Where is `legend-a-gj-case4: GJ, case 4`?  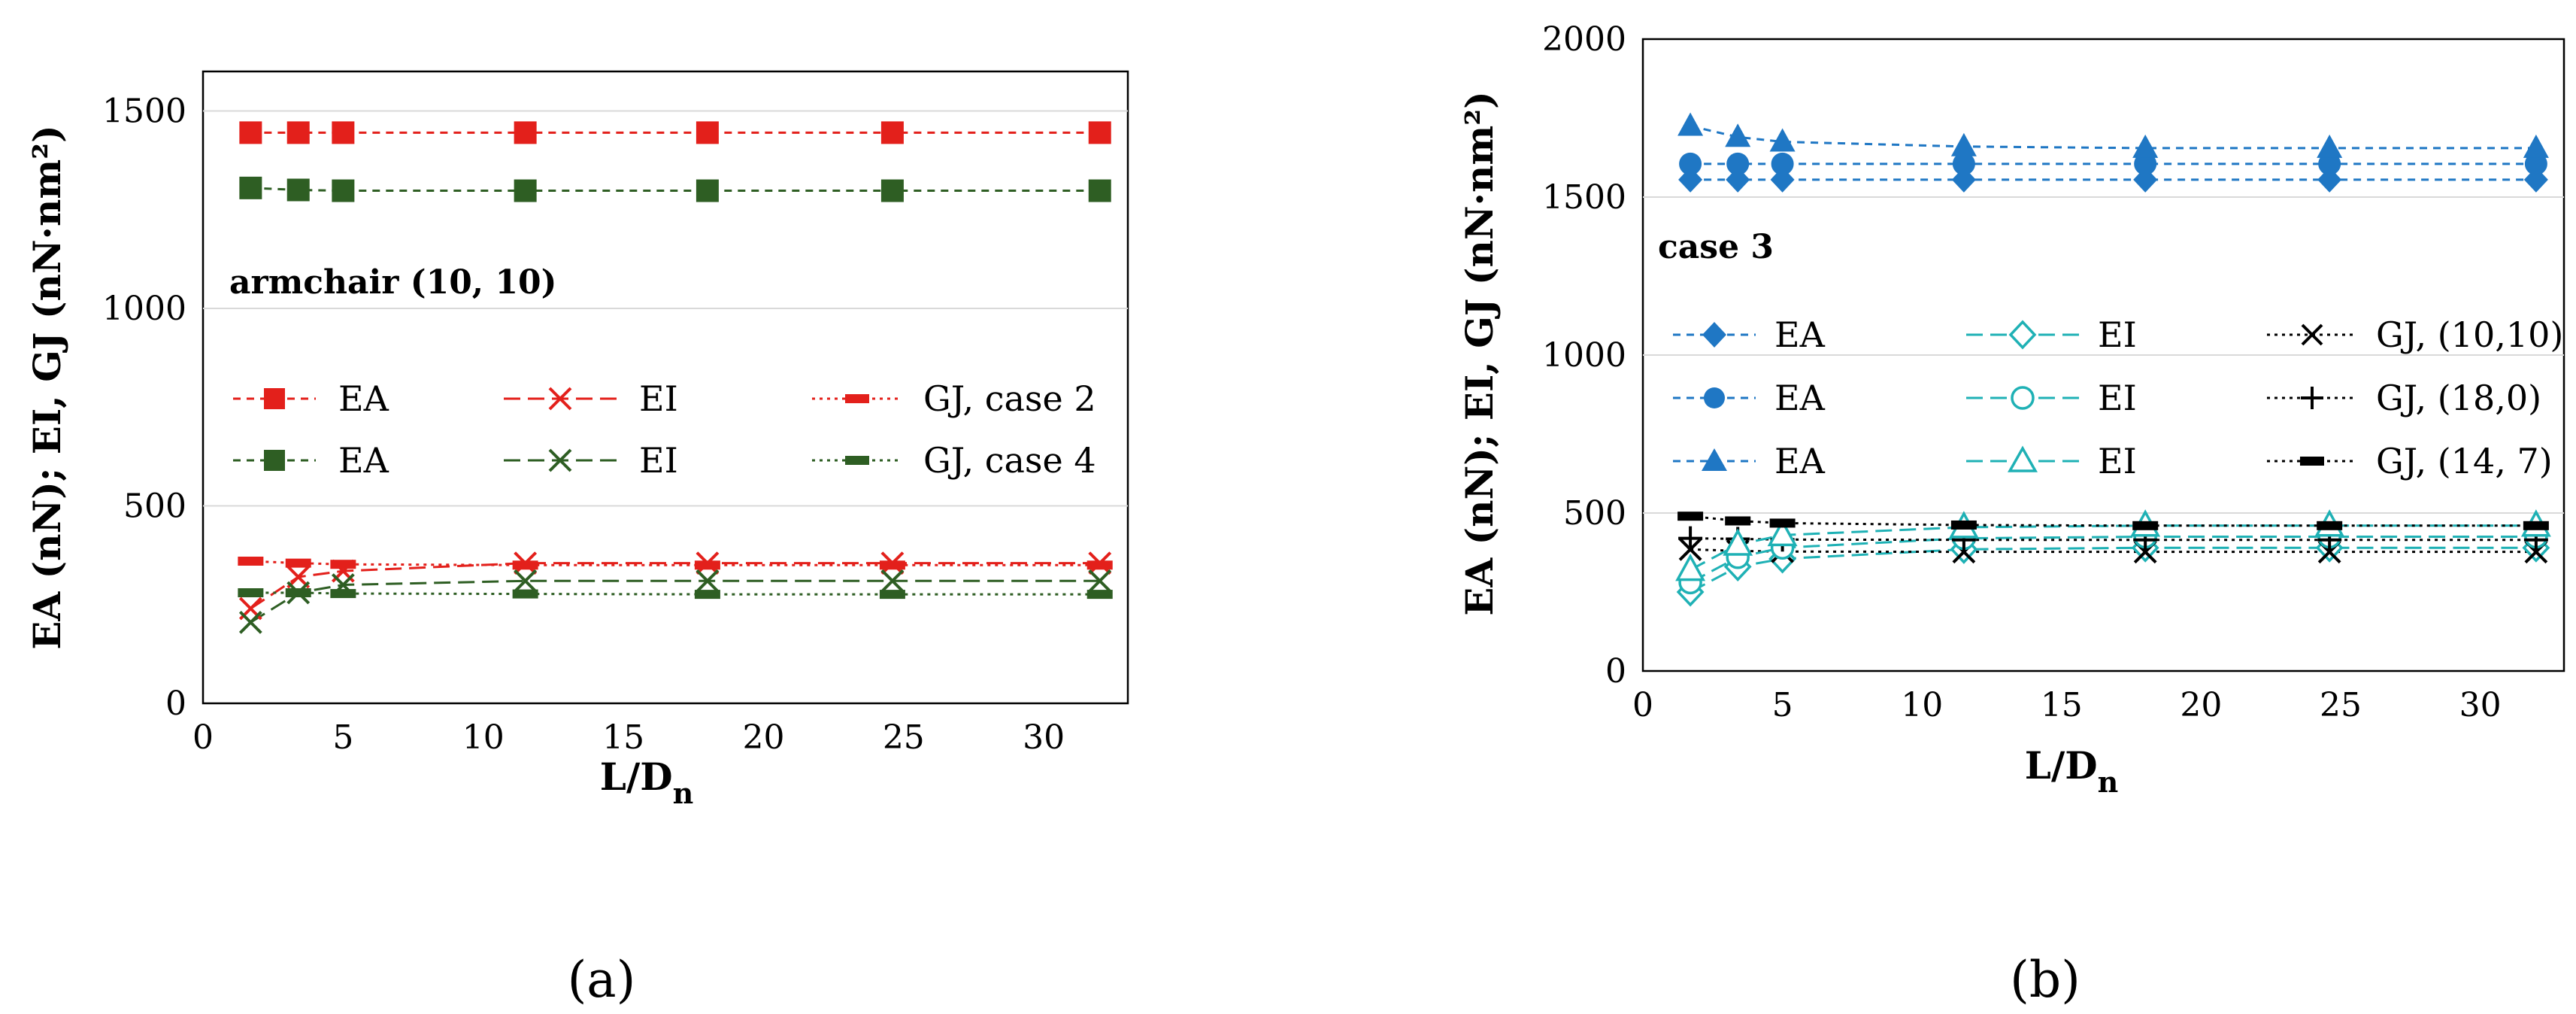 legend-a-gj-case4: GJ, case 4 is located at coordinates (954, 460).